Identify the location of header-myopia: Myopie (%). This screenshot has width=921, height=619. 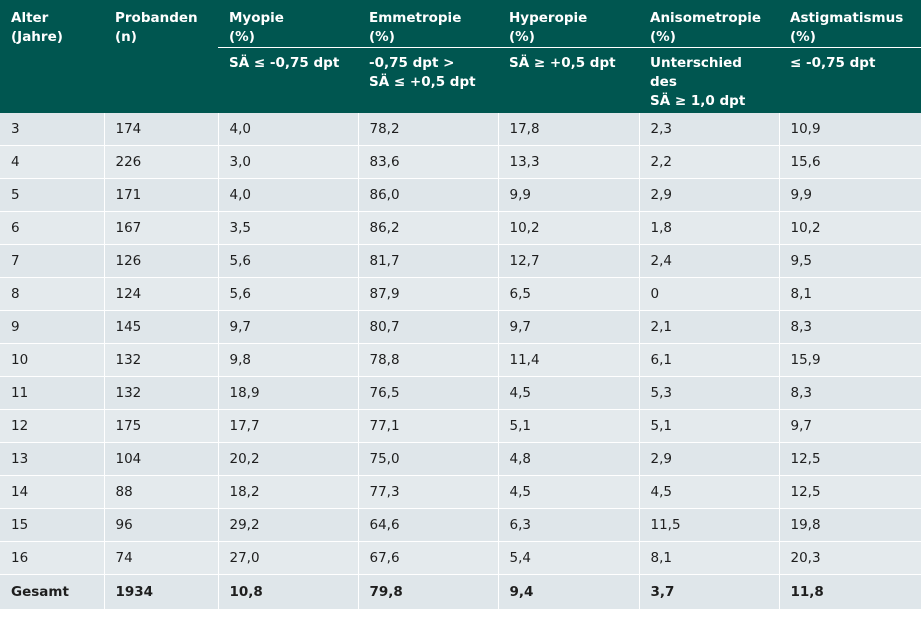
(288, 24).